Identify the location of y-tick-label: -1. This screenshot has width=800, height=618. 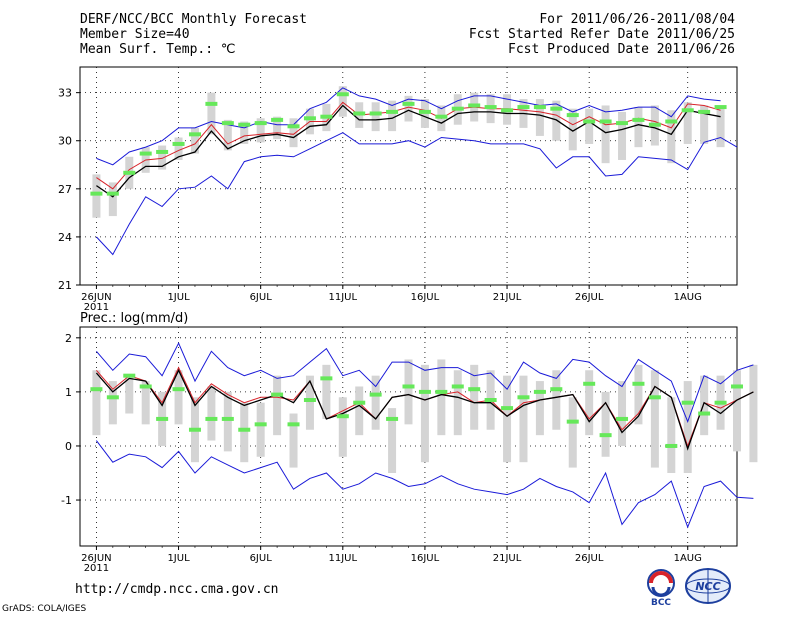
(66, 500).